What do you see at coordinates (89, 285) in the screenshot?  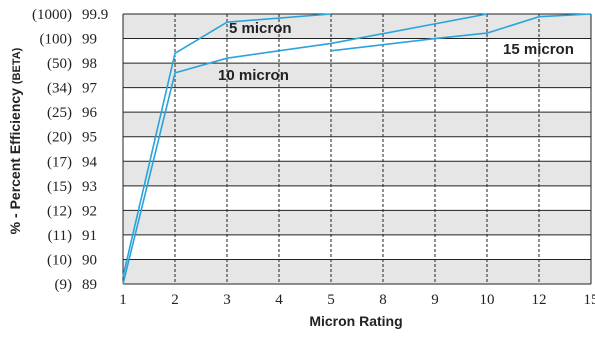 I see `y-tick-label: 89` at bounding box center [89, 285].